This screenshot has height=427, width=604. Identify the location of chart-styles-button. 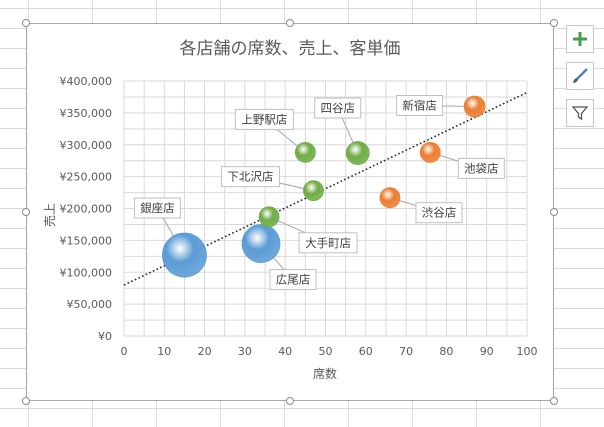
(580, 76).